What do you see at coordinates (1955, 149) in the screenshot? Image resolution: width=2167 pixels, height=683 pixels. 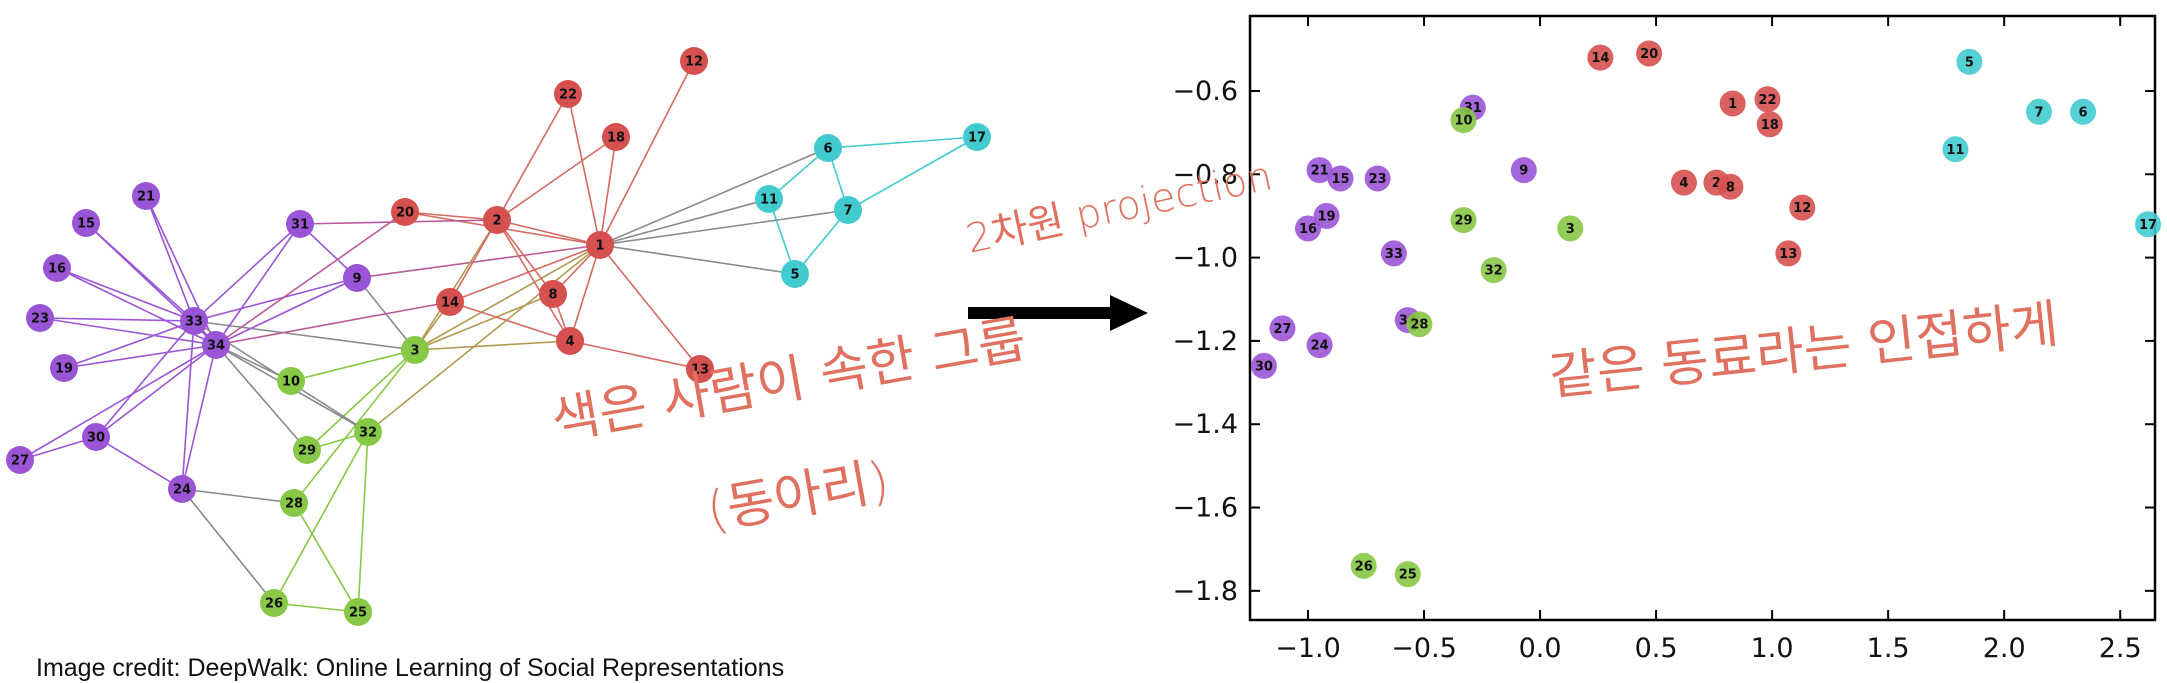 I see `scatter-point: 11` at bounding box center [1955, 149].